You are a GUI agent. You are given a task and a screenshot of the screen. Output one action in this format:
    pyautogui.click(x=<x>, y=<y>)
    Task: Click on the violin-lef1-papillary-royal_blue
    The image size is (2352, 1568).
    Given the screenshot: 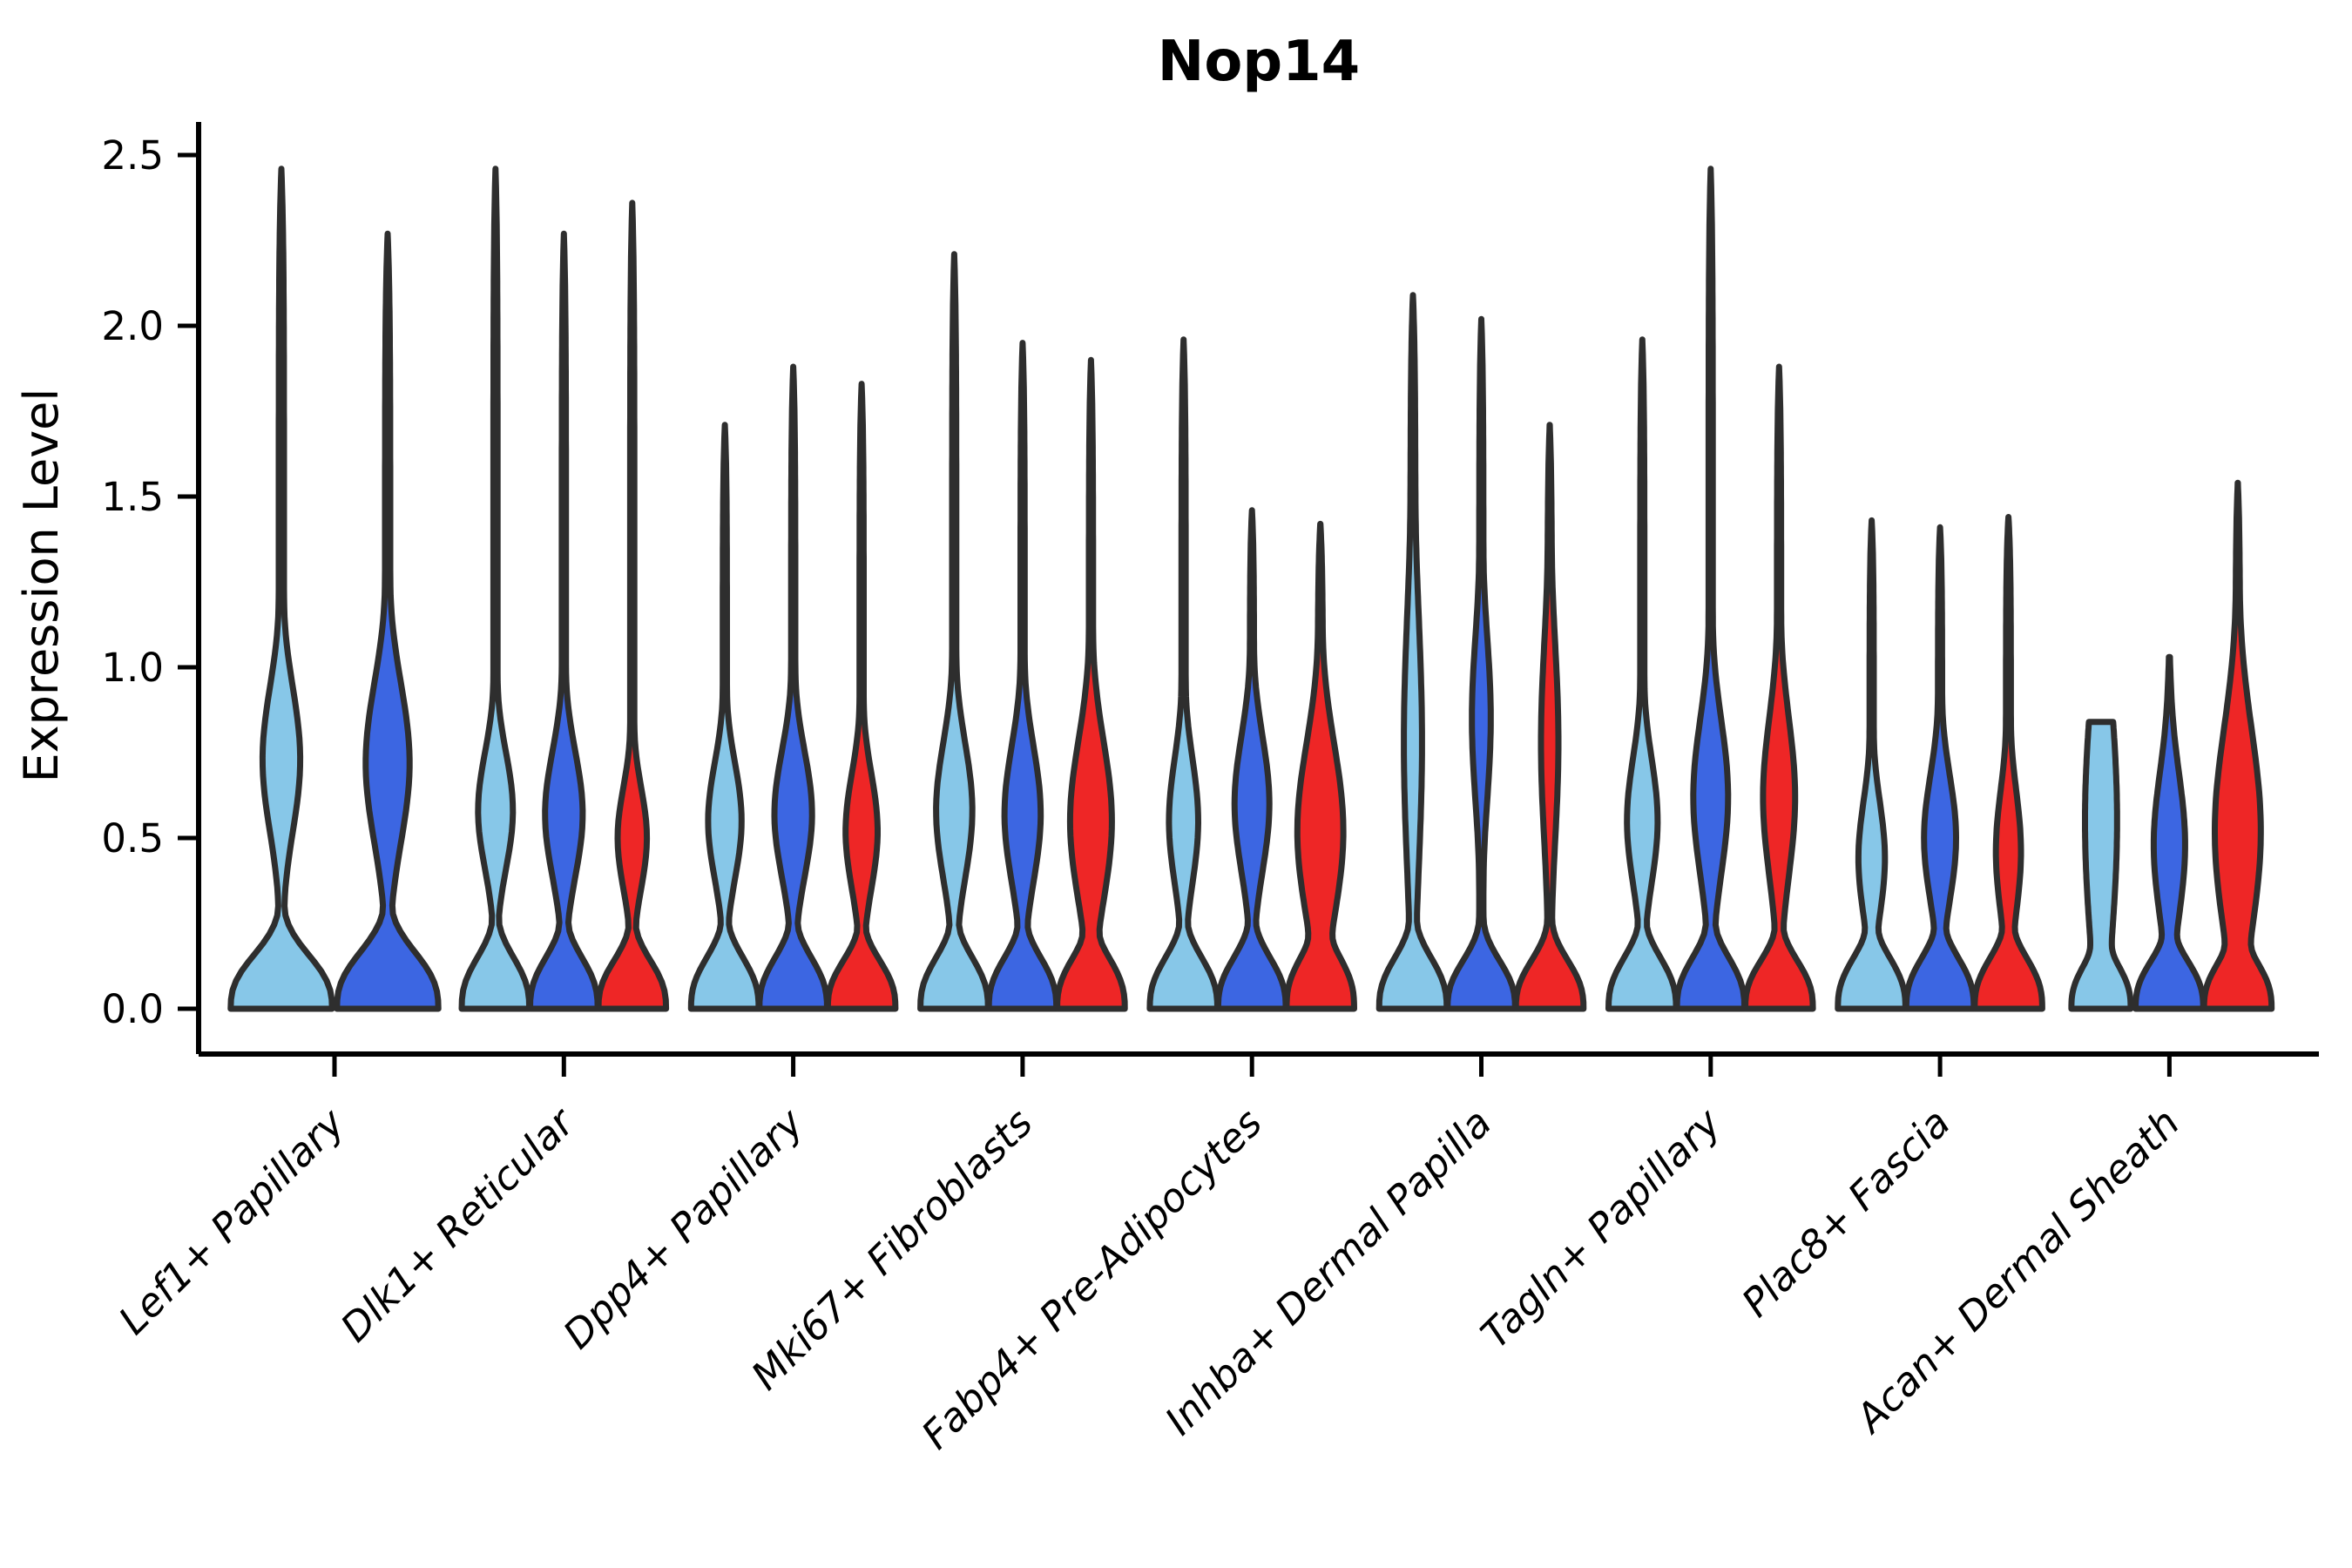 What is the action you would take?
    pyautogui.click(x=388, y=621)
    